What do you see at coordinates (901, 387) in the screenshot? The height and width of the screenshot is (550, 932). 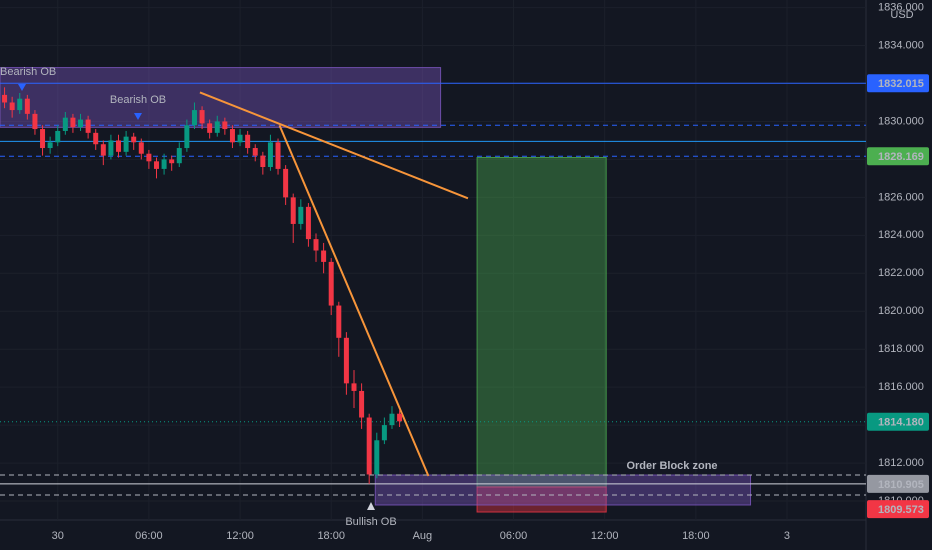 I see `y-tick-label: 1816.000` at bounding box center [901, 387].